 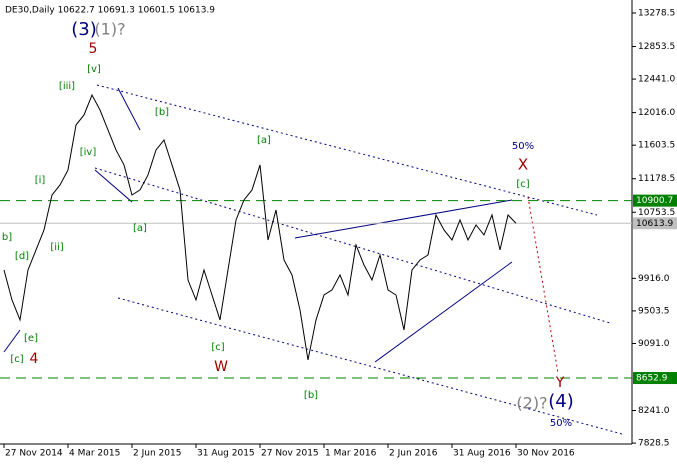 What do you see at coordinates (226, 454) in the screenshot?
I see `x-tick-label: 31 Aug 2015` at bounding box center [226, 454].